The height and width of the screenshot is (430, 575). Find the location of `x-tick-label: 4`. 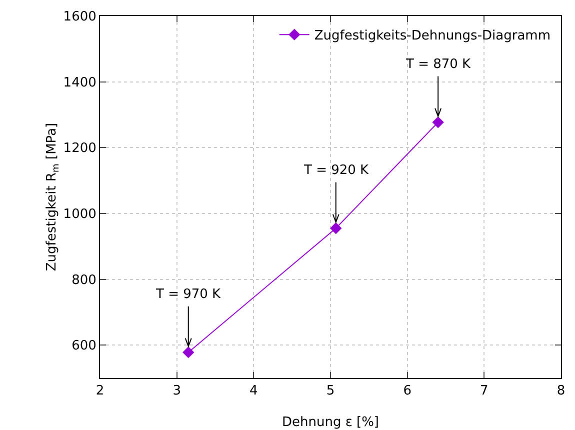

x-tick-label: 4 is located at coordinates (254, 391).